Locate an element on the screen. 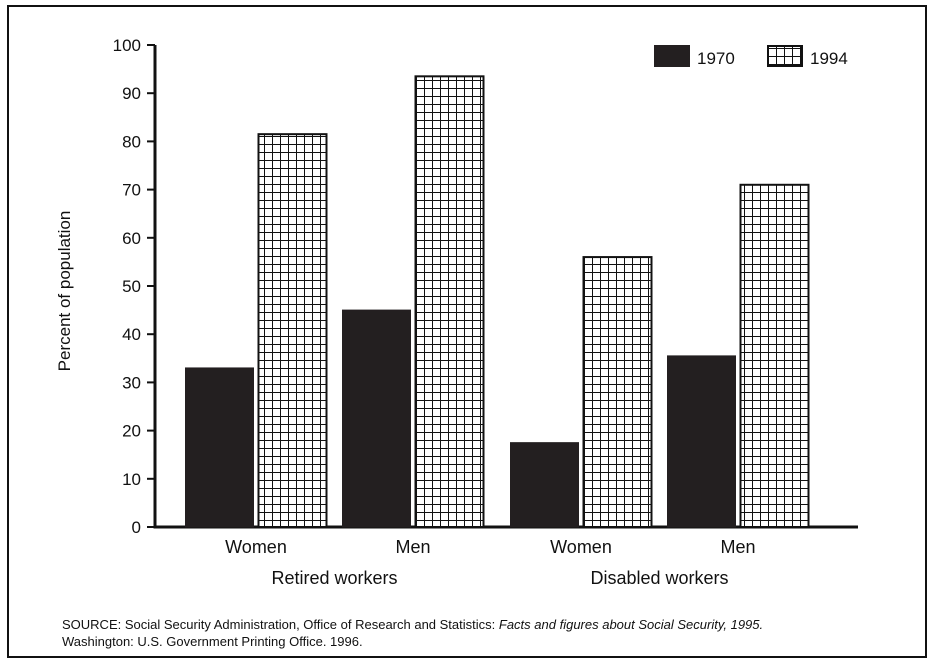  y-tick-label: 80 is located at coordinates (131, 141).